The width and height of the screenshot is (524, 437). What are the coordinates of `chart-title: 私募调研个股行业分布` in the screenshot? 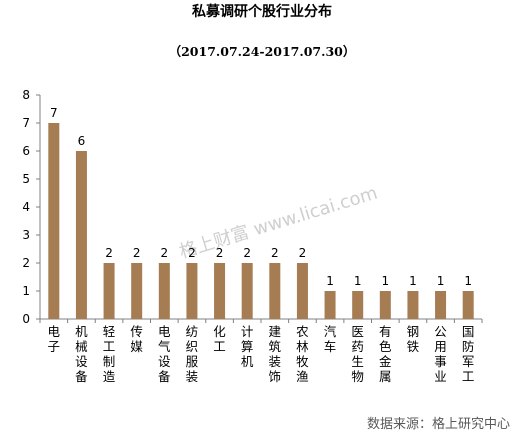 It's located at (262, 11).